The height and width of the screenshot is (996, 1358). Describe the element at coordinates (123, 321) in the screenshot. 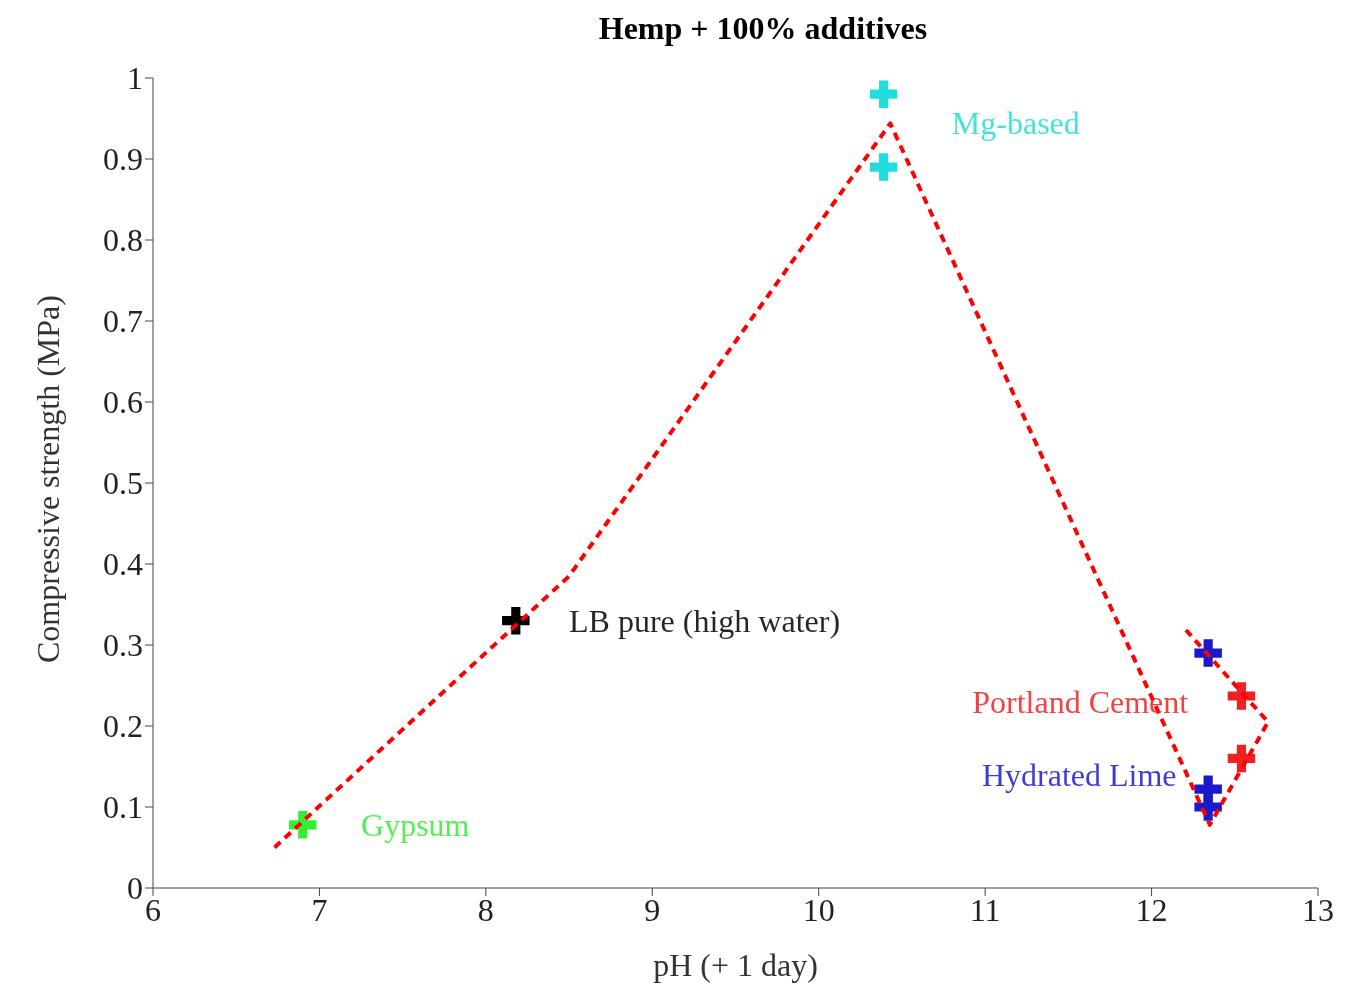

I see `y-tick-label: 0.7` at that location.